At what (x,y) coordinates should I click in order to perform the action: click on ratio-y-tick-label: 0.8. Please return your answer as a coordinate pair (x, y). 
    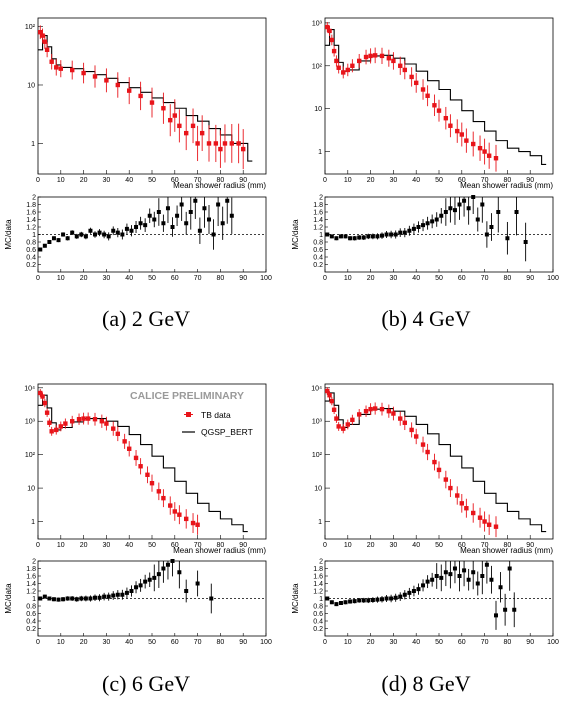
    Looking at the image, I should click on (318, 242).